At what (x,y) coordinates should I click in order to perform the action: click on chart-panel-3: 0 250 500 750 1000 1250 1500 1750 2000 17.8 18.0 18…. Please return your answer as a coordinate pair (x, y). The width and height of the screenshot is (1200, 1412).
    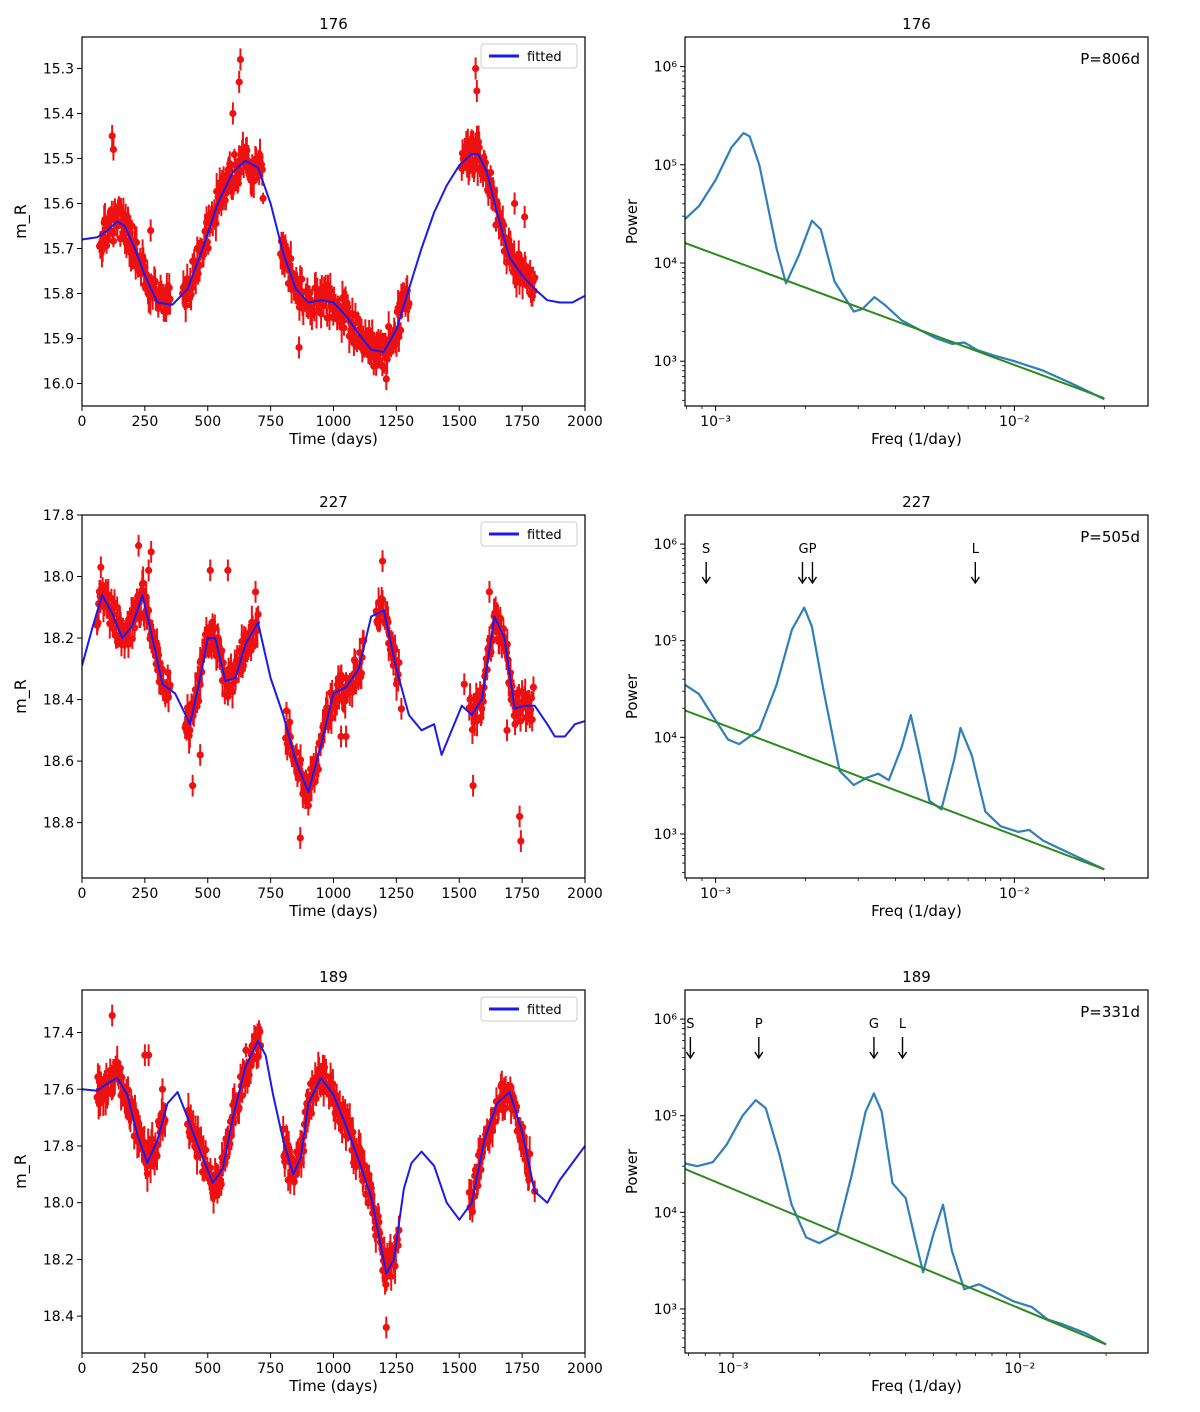
    Looking at the image, I should click on (307, 706).